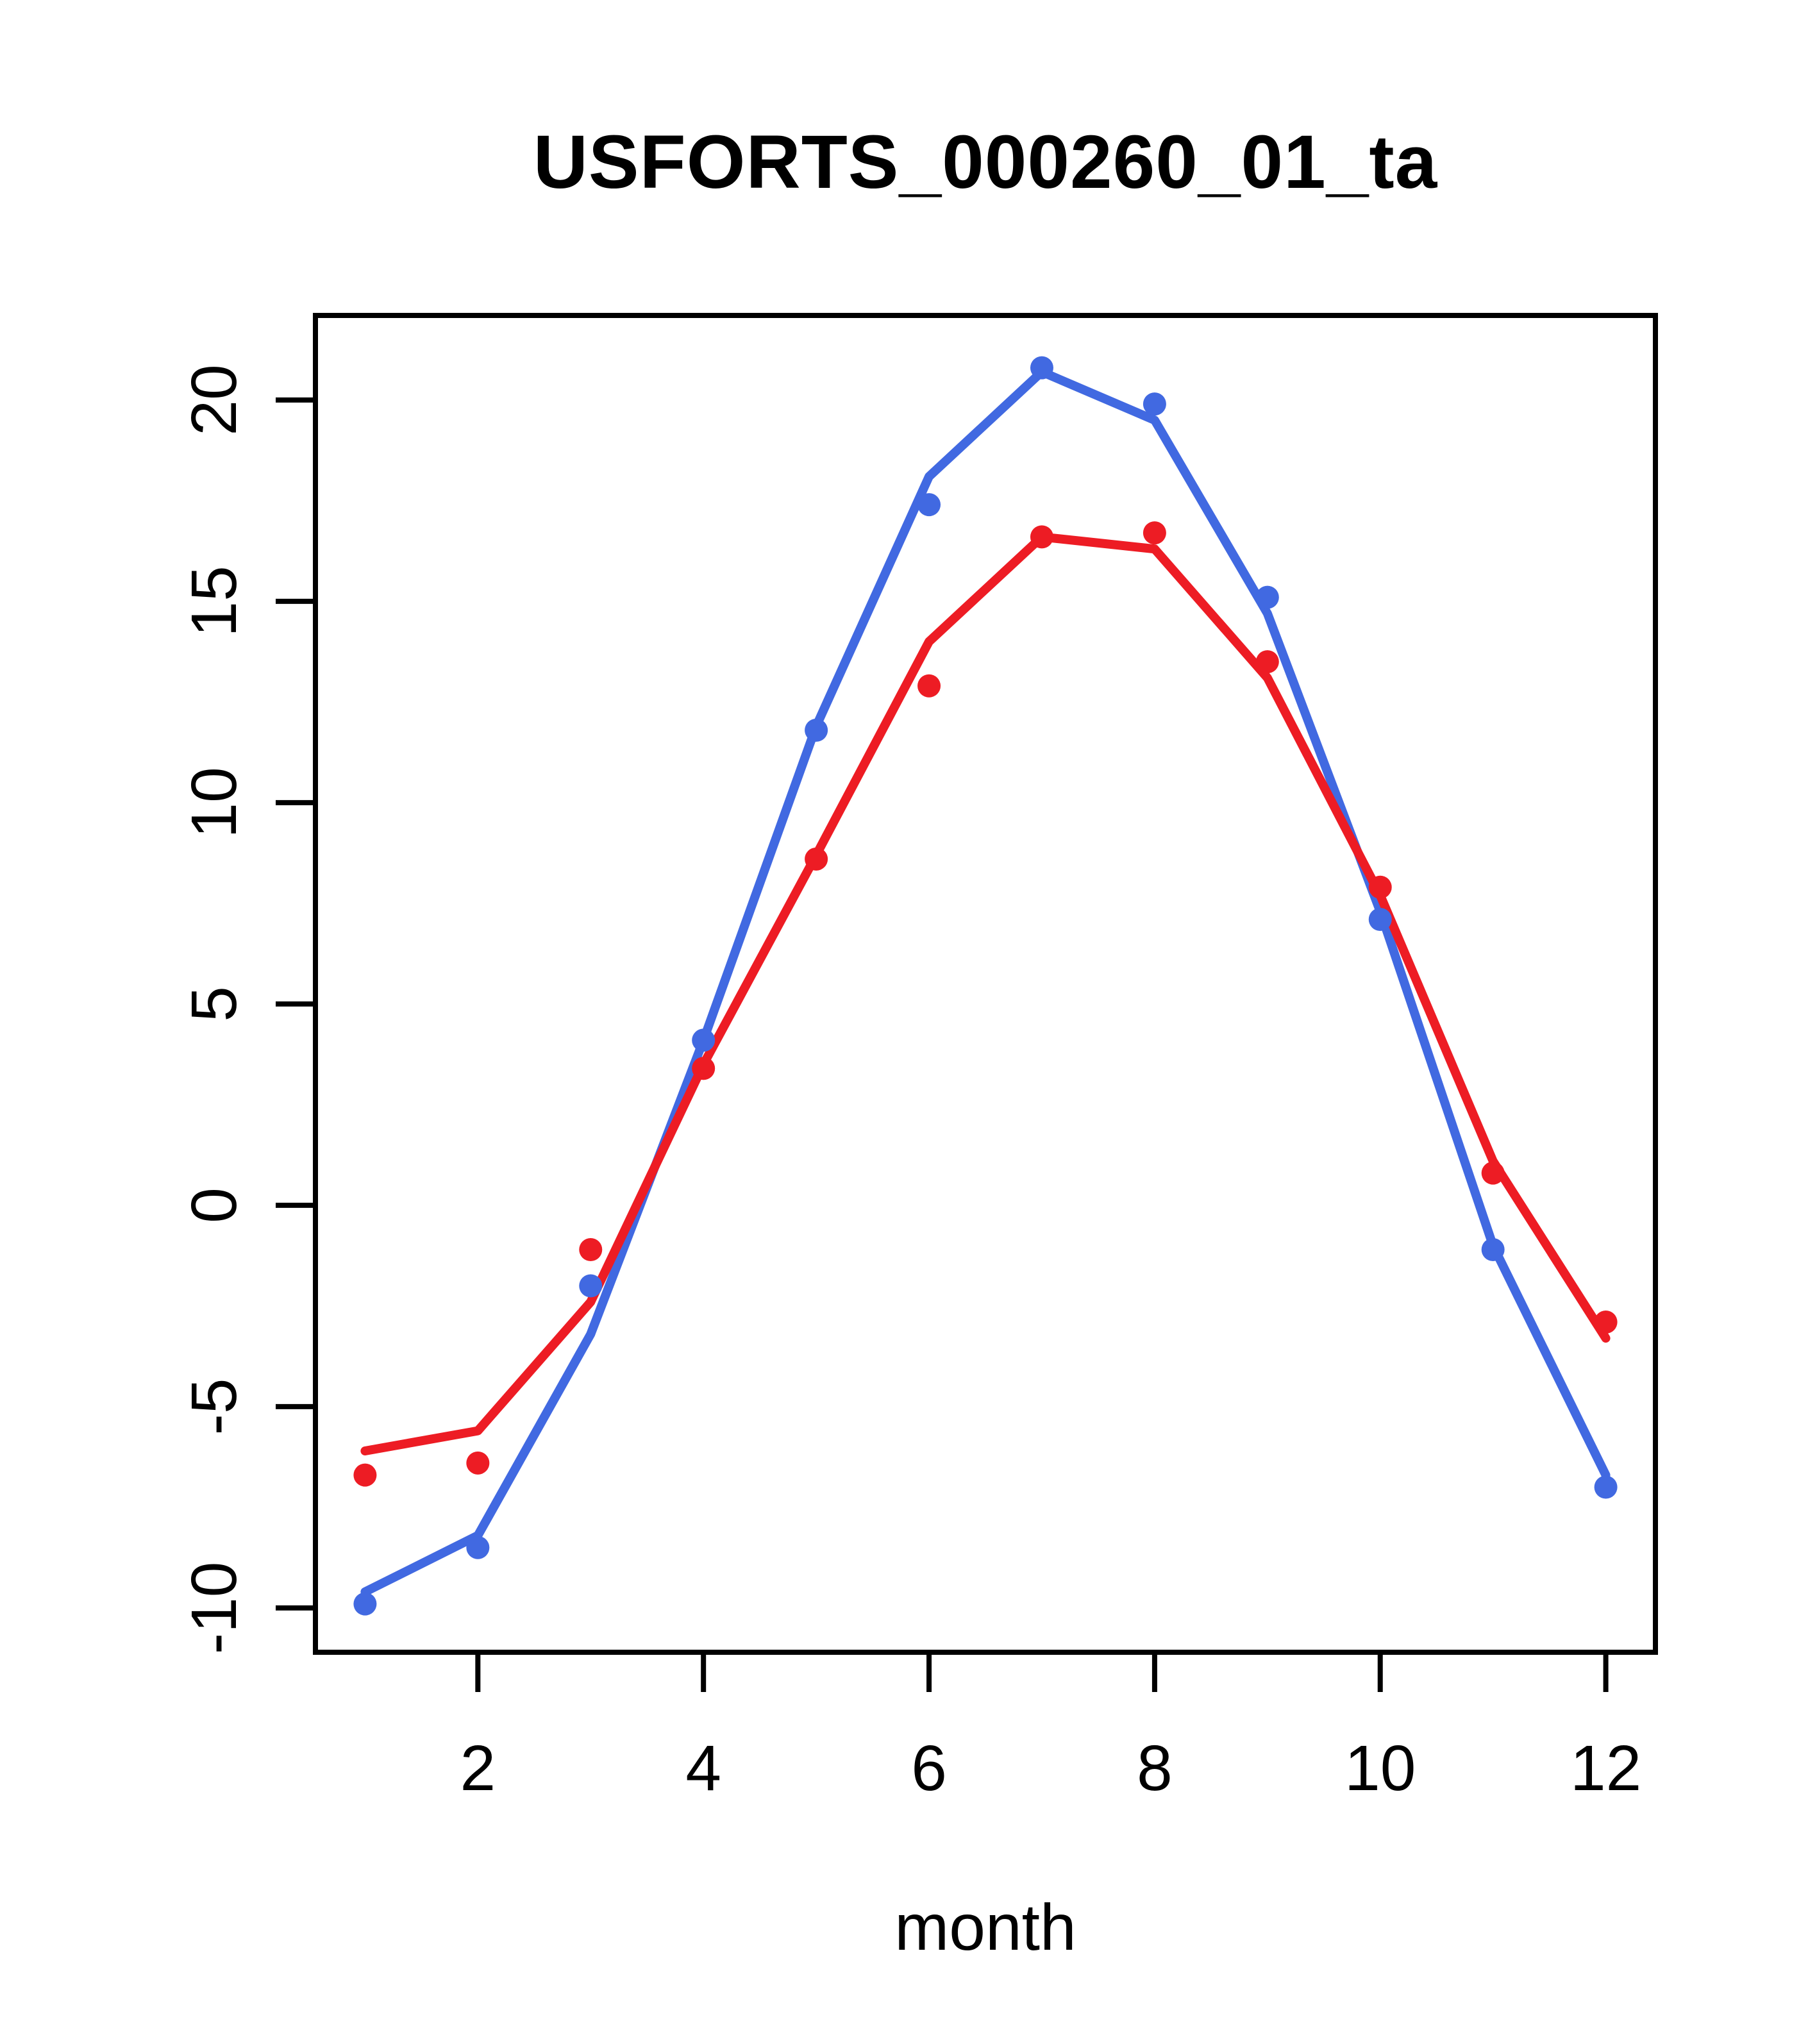 The height and width of the screenshot is (2044, 1817). What do you see at coordinates (703, 1768) in the screenshot?
I see `x-tick-label: 4` at bounding box center [703, 1768].